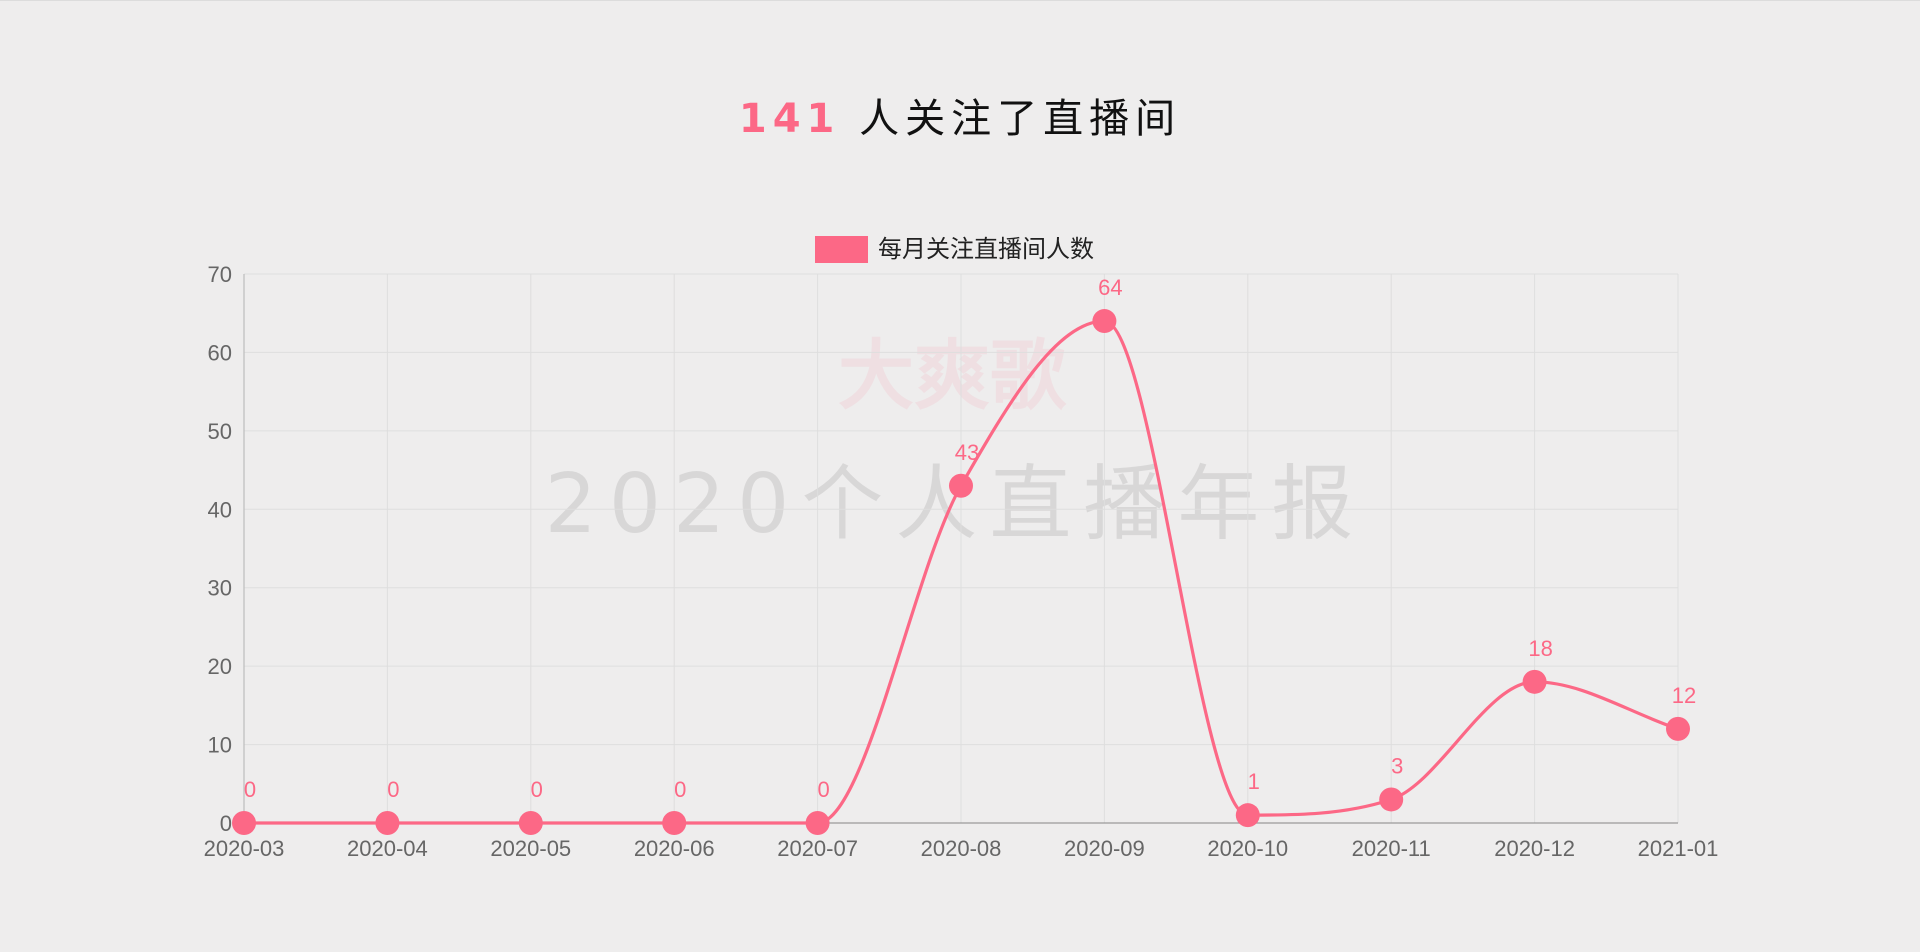 The height and width of the screenshot is (952, 1920). What do you see at coordinates (1104, 848) in the screenshot?
I see `x-tick-label: 2020-09` at bounding box center [1104, 848].